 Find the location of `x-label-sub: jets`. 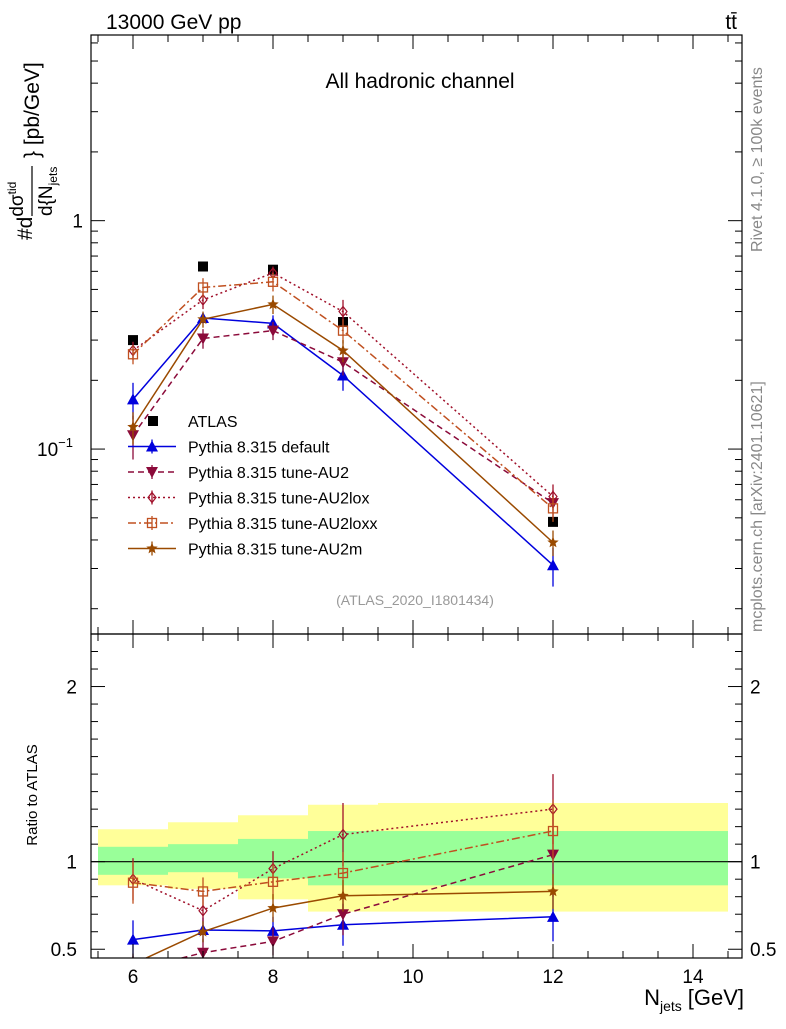

x-label-sub: jets is located at coordinates (670, 1006).